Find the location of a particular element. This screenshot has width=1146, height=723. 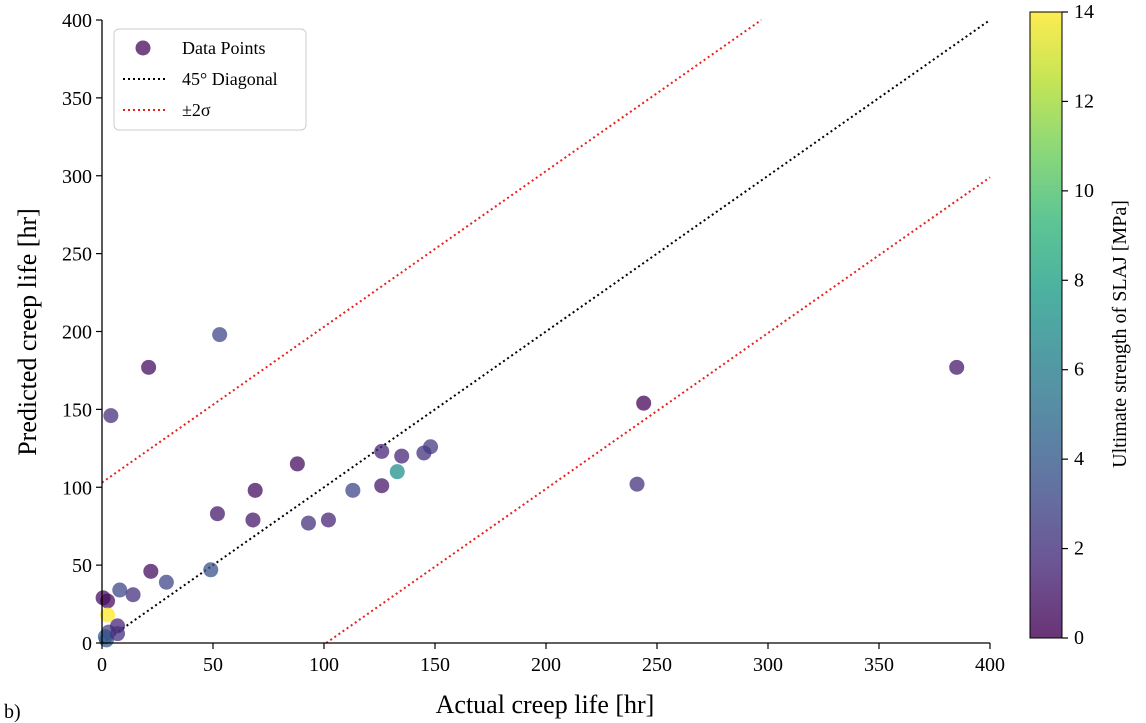

y-tick-label: 250 is located at coordinates (77, 255).